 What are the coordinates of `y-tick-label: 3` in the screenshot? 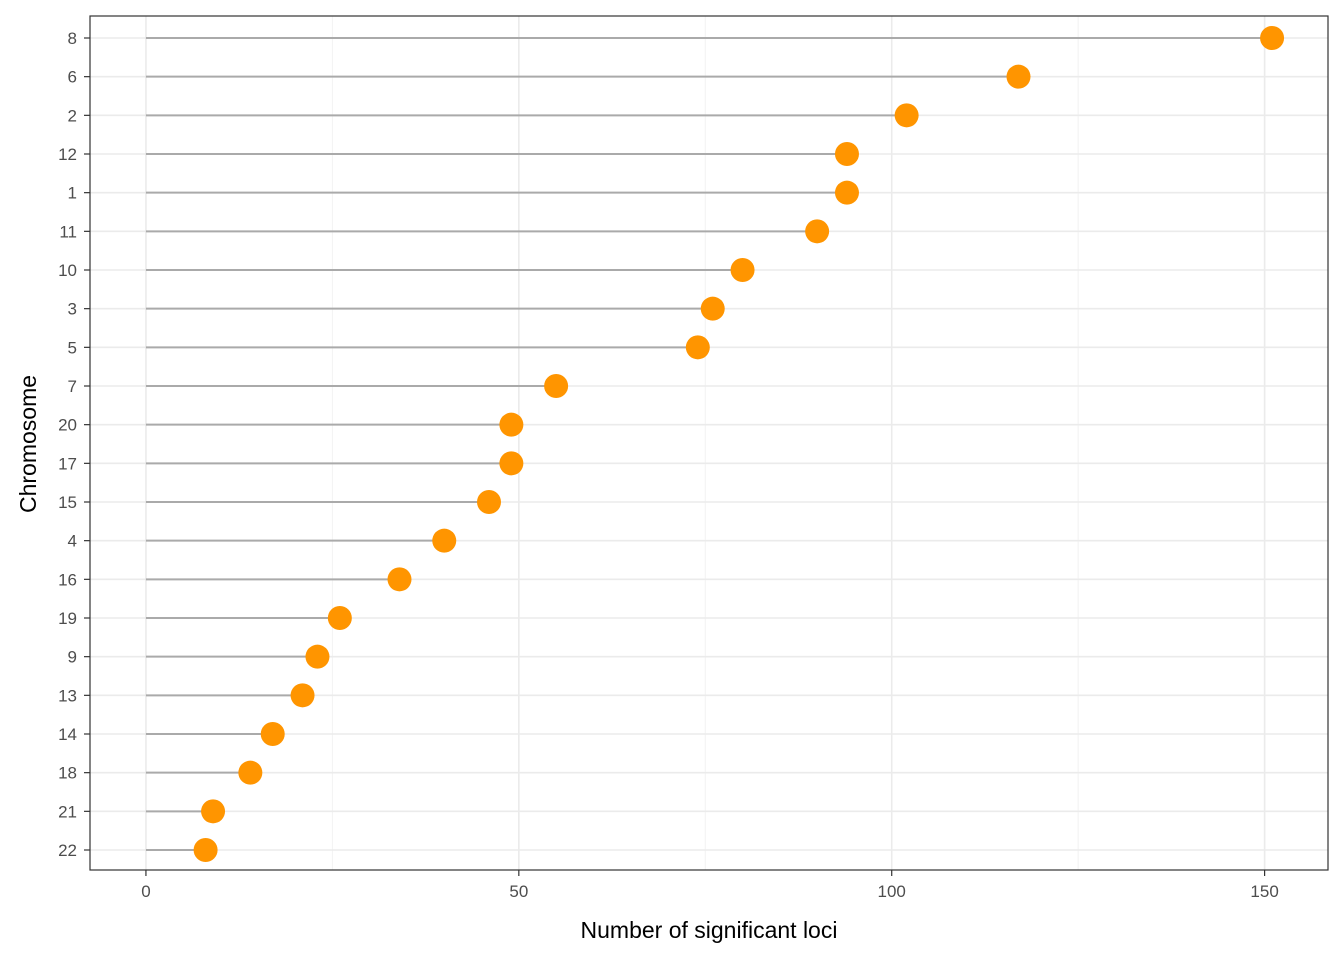 It's located at (72, 309).